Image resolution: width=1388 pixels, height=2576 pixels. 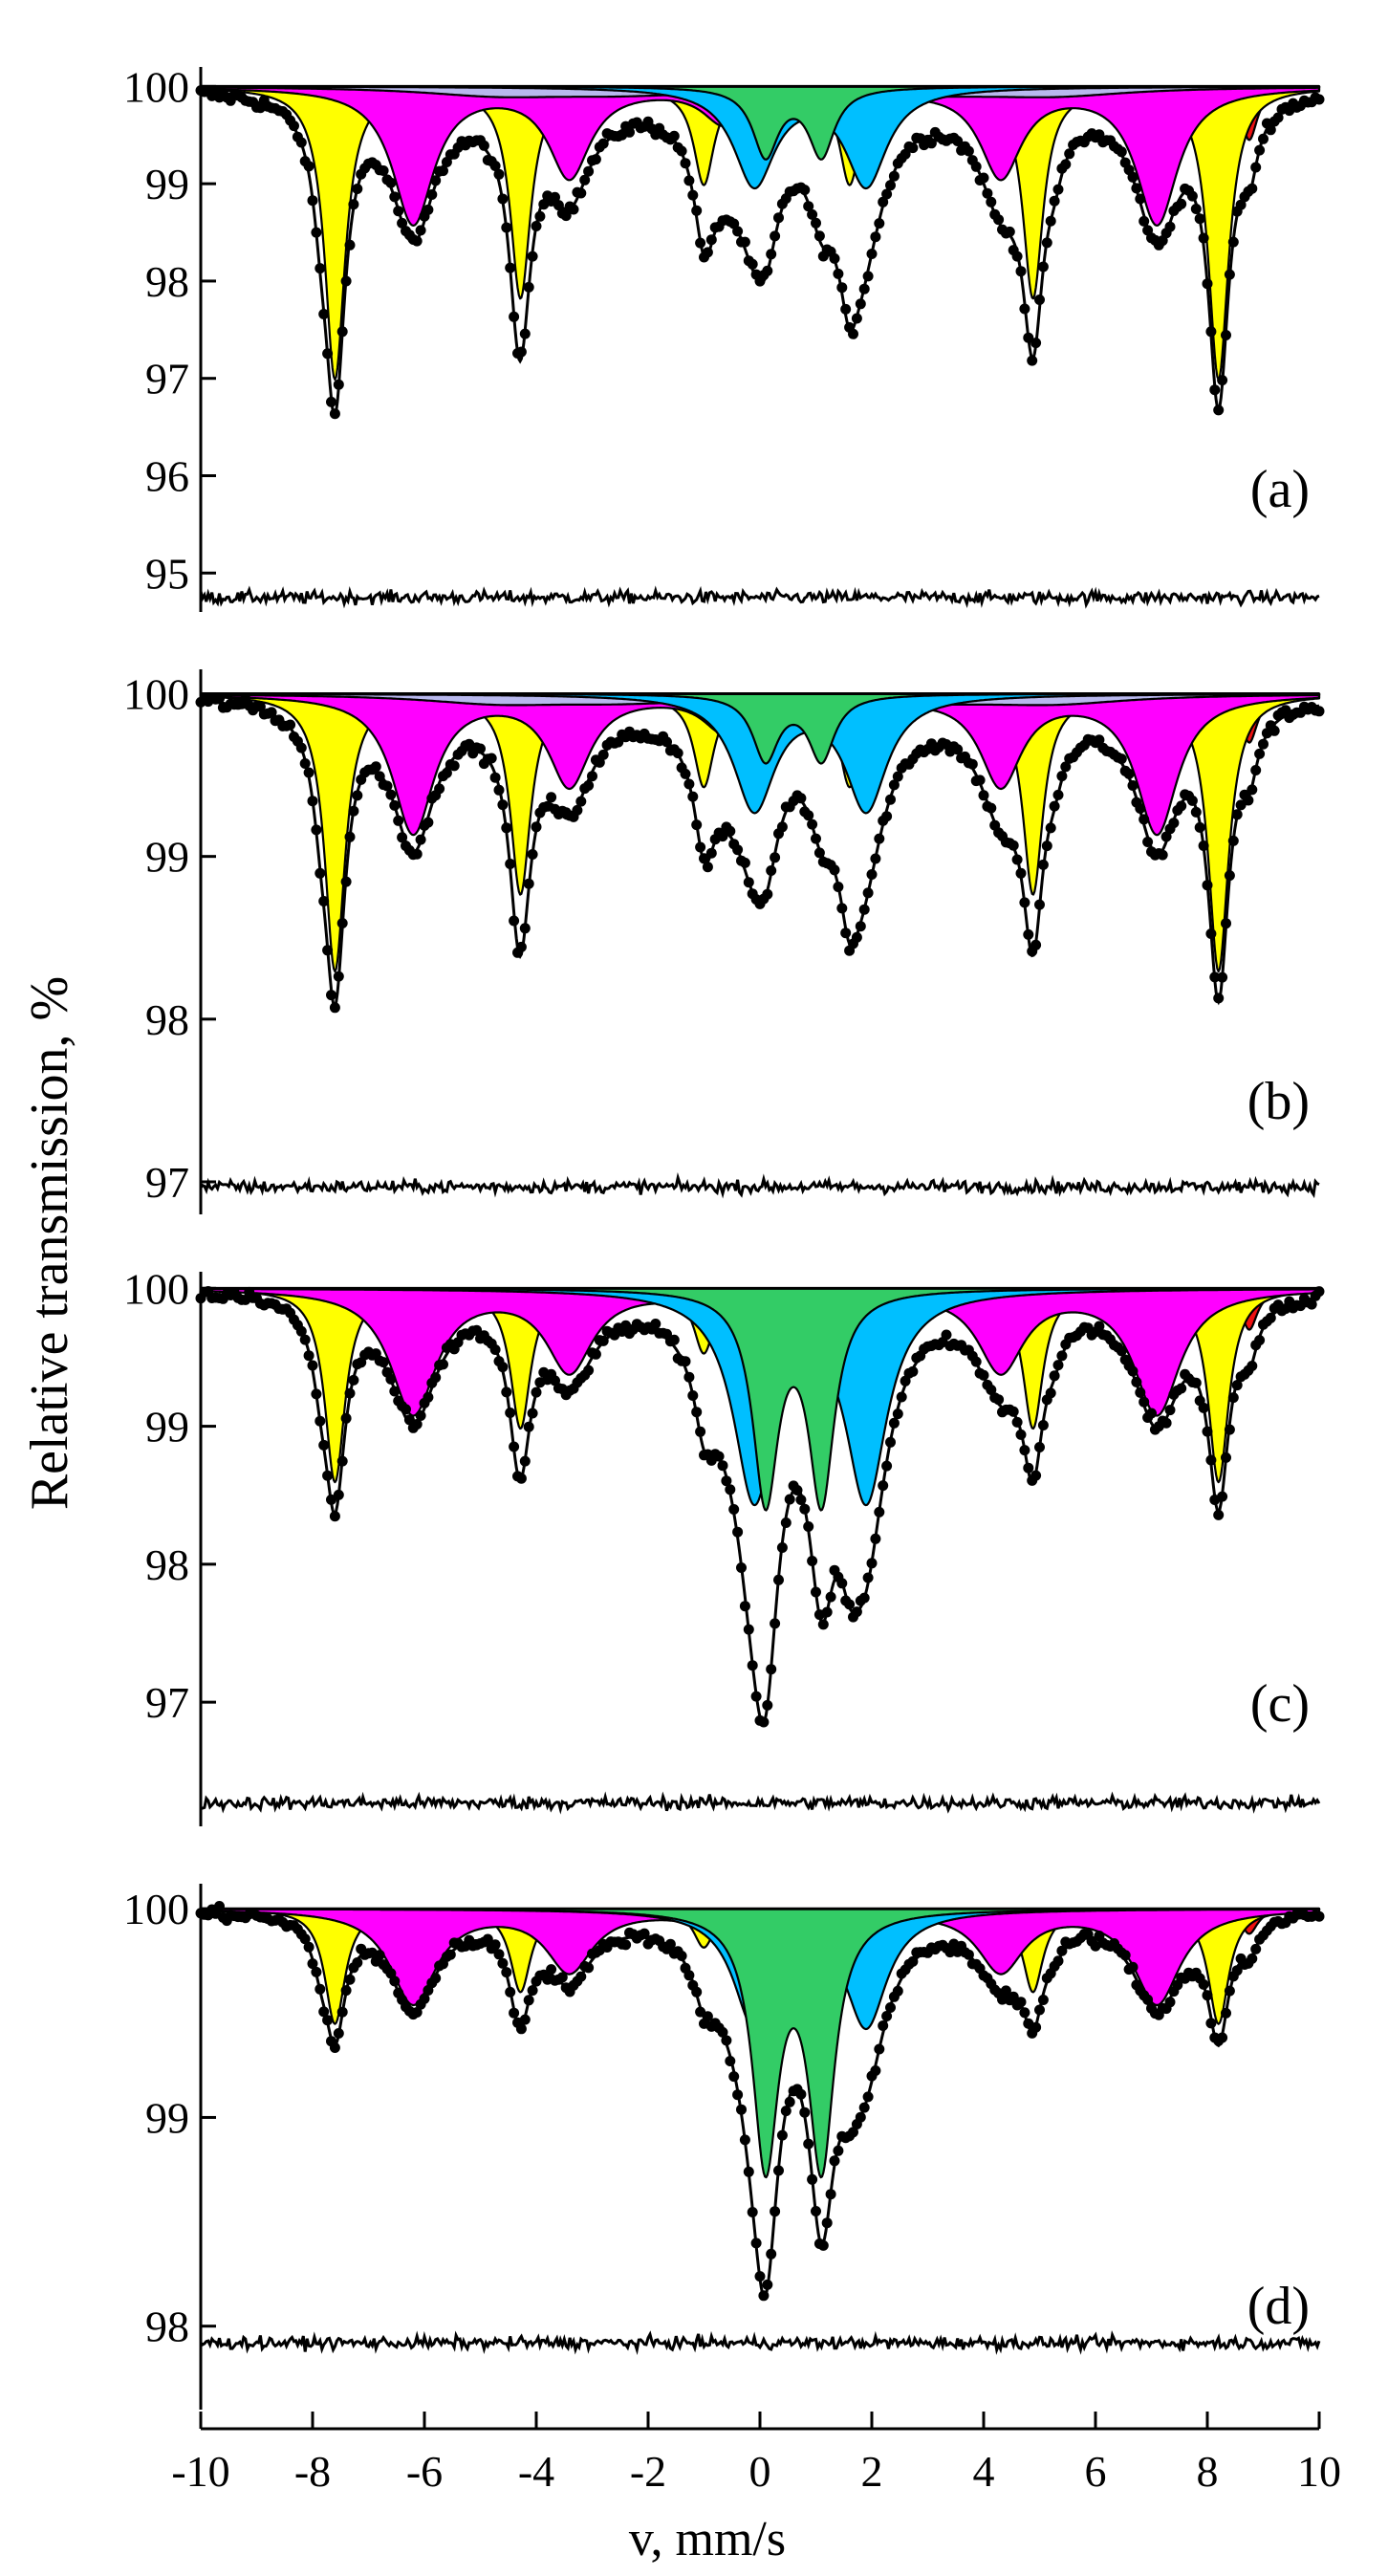 I want to click on y-tick-label: 98, so click(x=167, y=1019).